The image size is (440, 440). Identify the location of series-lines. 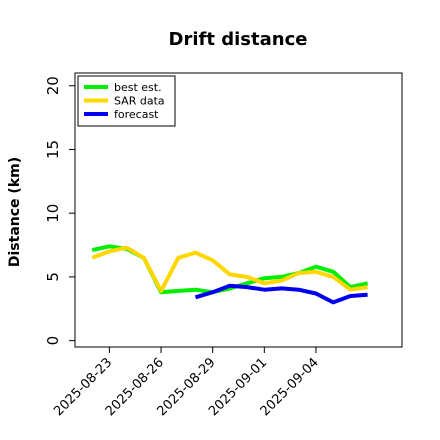
(230, 274).